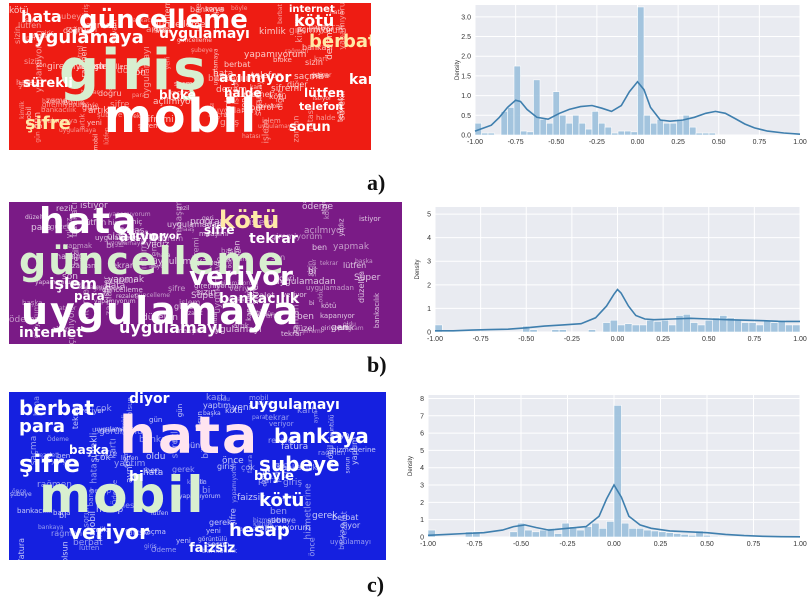  Describe the element at coordinates (90, 107) in the screenshot. I see `cloud-word: gün` at that location.